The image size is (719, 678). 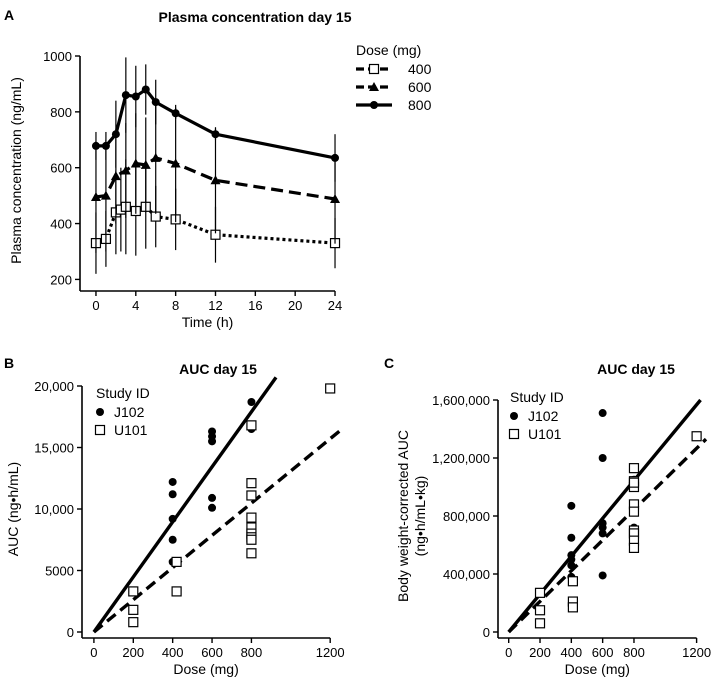 What do you see at coordinates (61, 168) in the screenshot?
I see `y-tick-label: 600` at bounding box center [61, 168].